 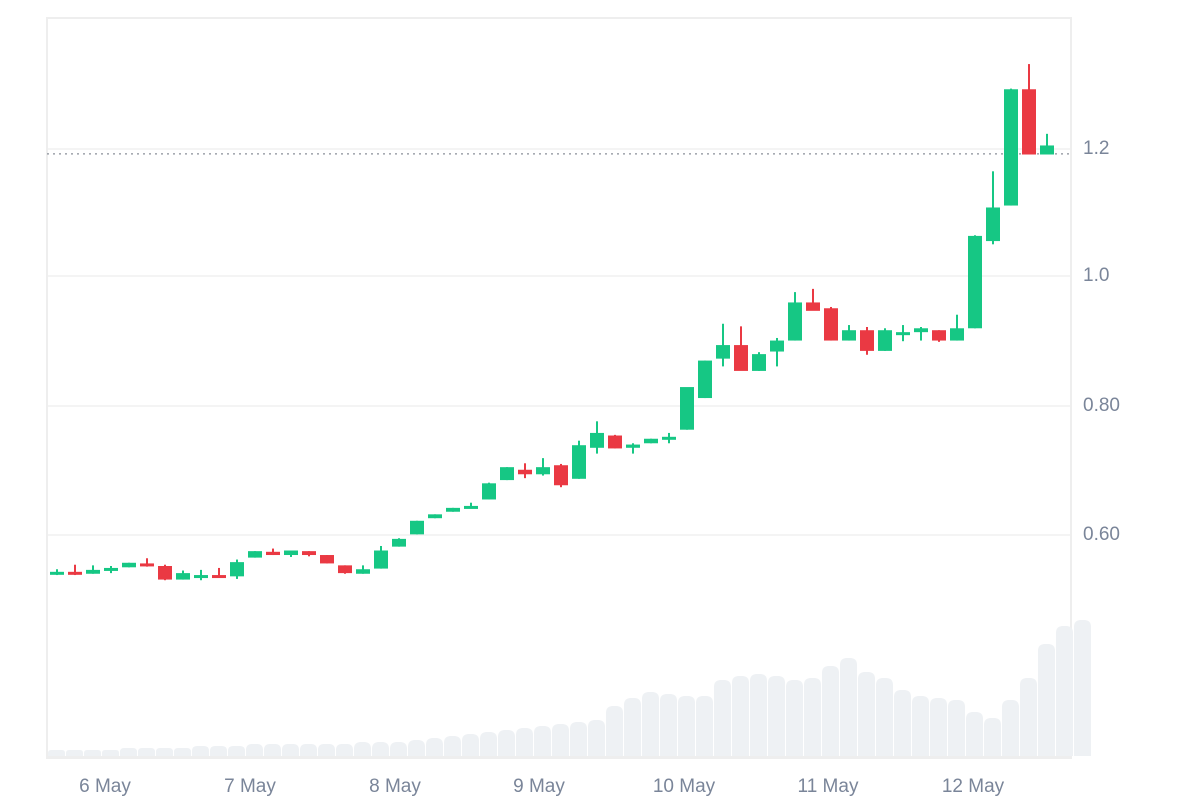 What do you see at coordinates (973, 786) in the screenshot?
I see `x-tick-label: 12 May` at bounding box center [973, 786].